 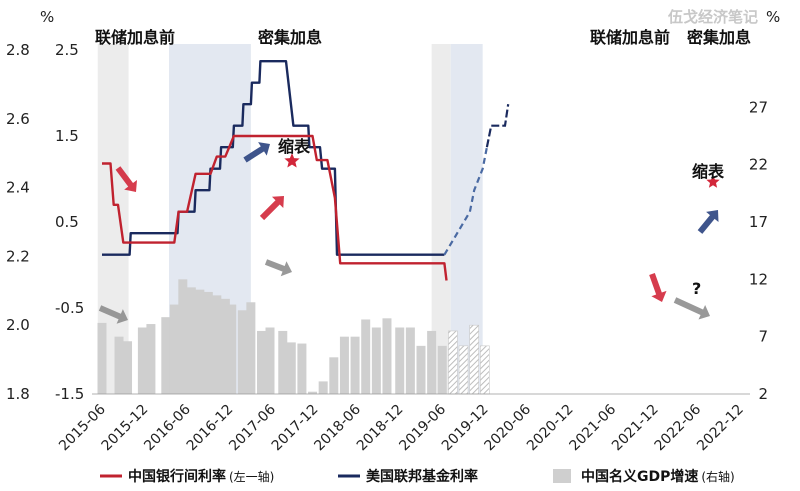 What do you see at coordinates (18, 188) in the screenshot?
I see `left-axis-tick: 2.4` at bounding box center [18, 188].